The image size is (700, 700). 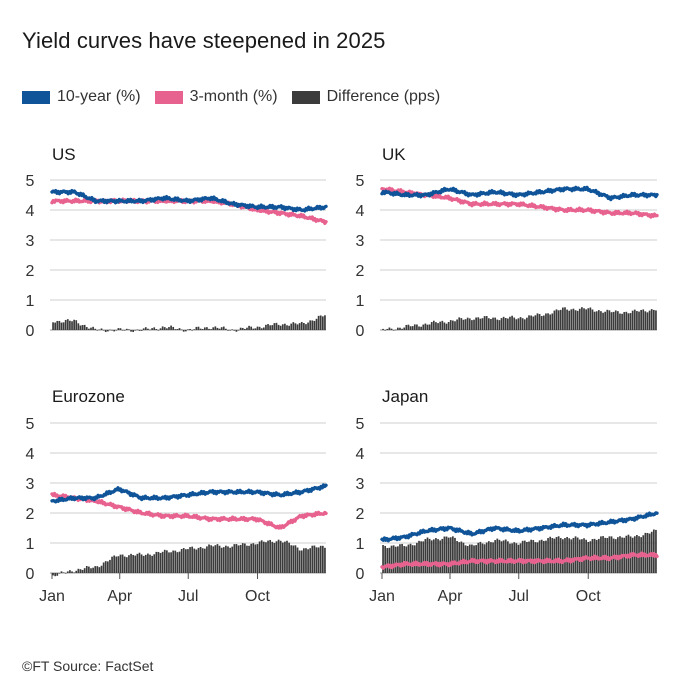 I want to click on legend-swatch-3-month, so click(x=168, y=97).